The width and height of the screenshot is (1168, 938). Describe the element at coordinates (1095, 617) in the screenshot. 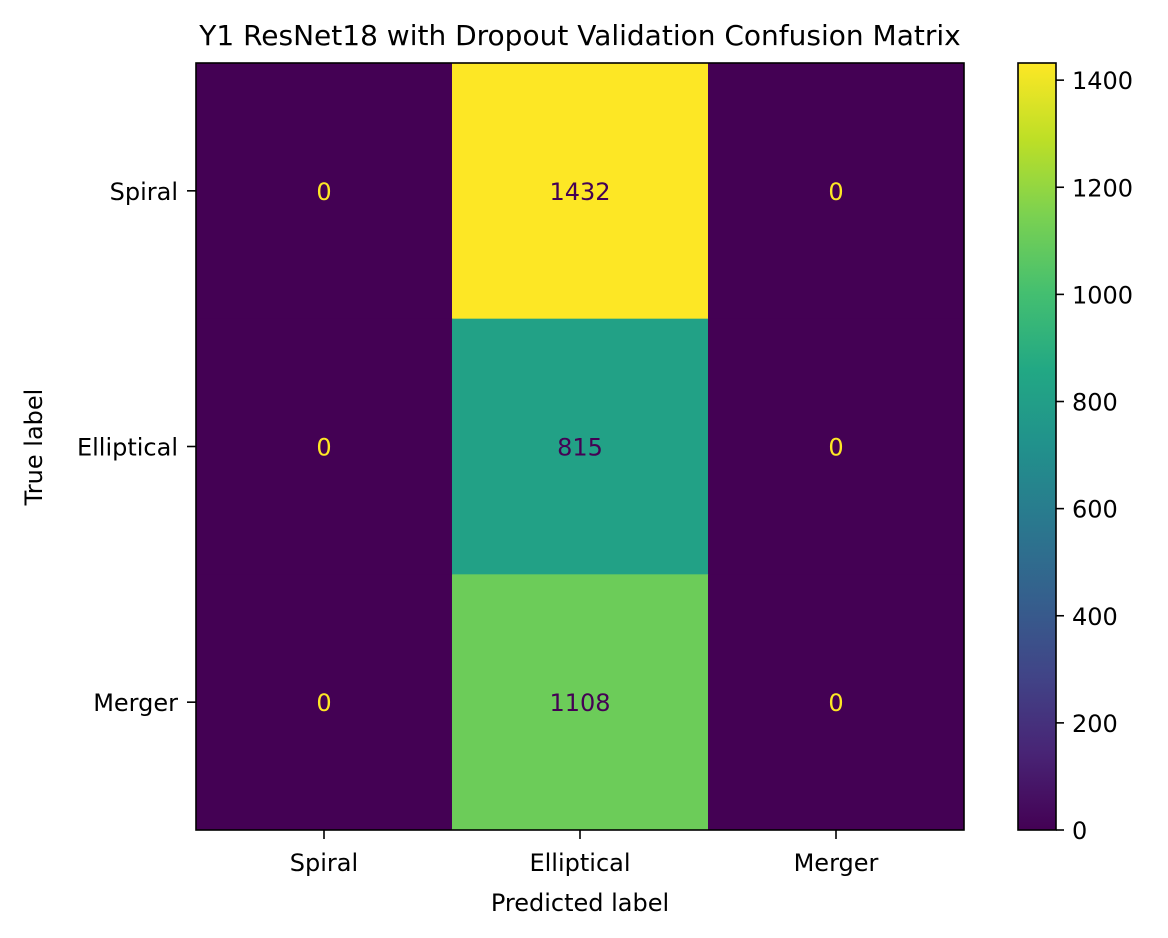

I see `colorbar-tick-label: 400` at that location.